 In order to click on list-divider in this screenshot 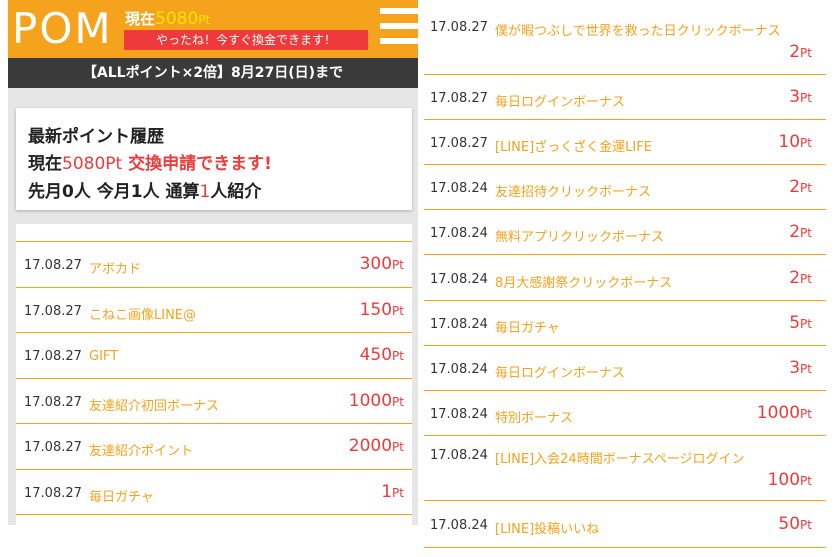, I will do `click(214, 233)`.